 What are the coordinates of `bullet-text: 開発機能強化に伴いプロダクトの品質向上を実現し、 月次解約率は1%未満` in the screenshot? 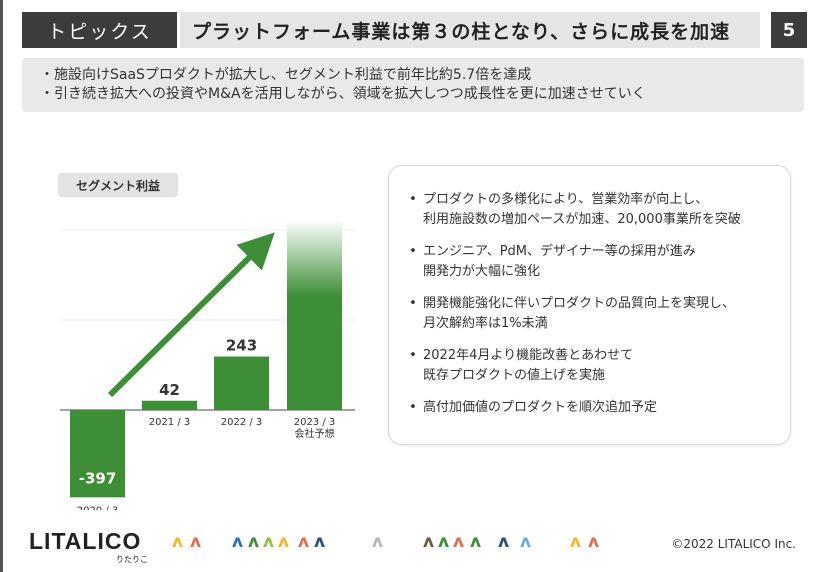 It's located at (579, 313).